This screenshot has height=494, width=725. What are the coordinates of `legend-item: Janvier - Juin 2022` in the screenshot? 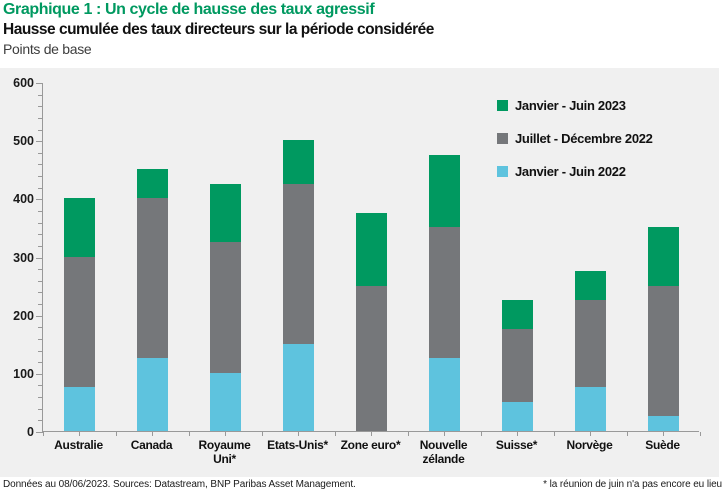 It's located at (575, 171).